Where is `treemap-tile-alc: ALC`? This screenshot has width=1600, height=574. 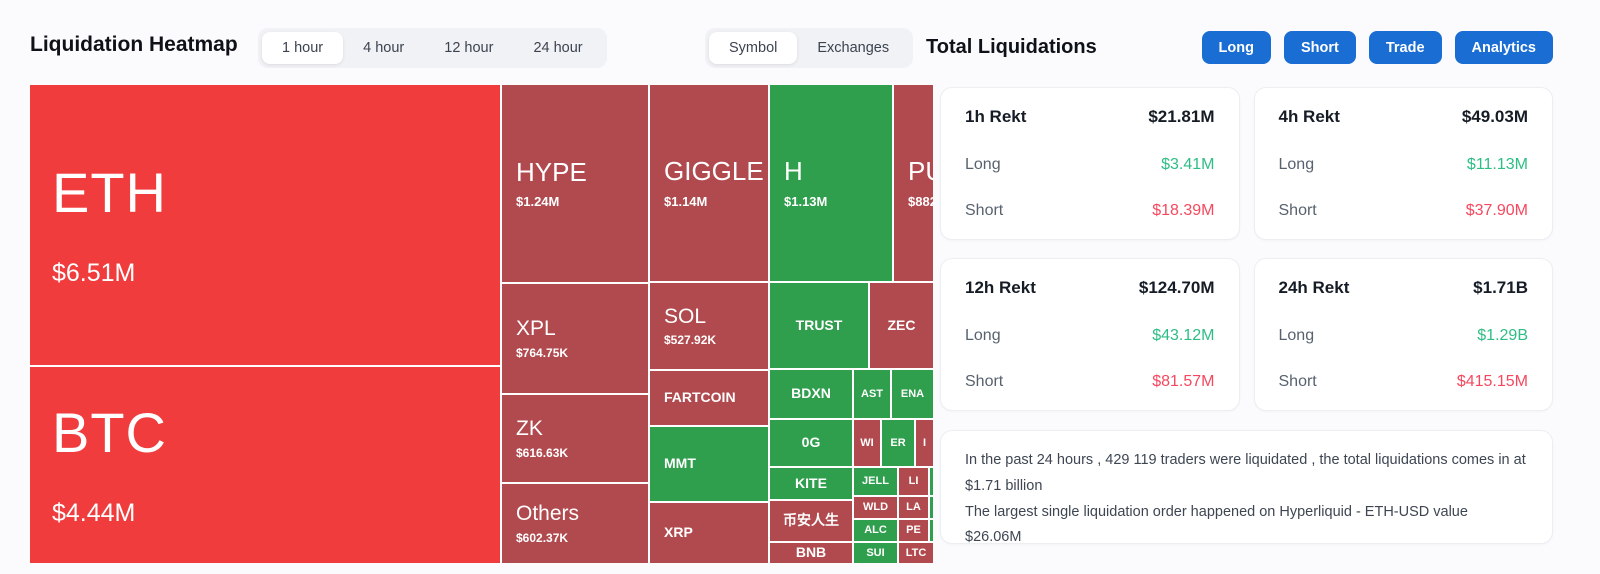 treemap-tile-alc: ALC is located at coordinates (875, 530).